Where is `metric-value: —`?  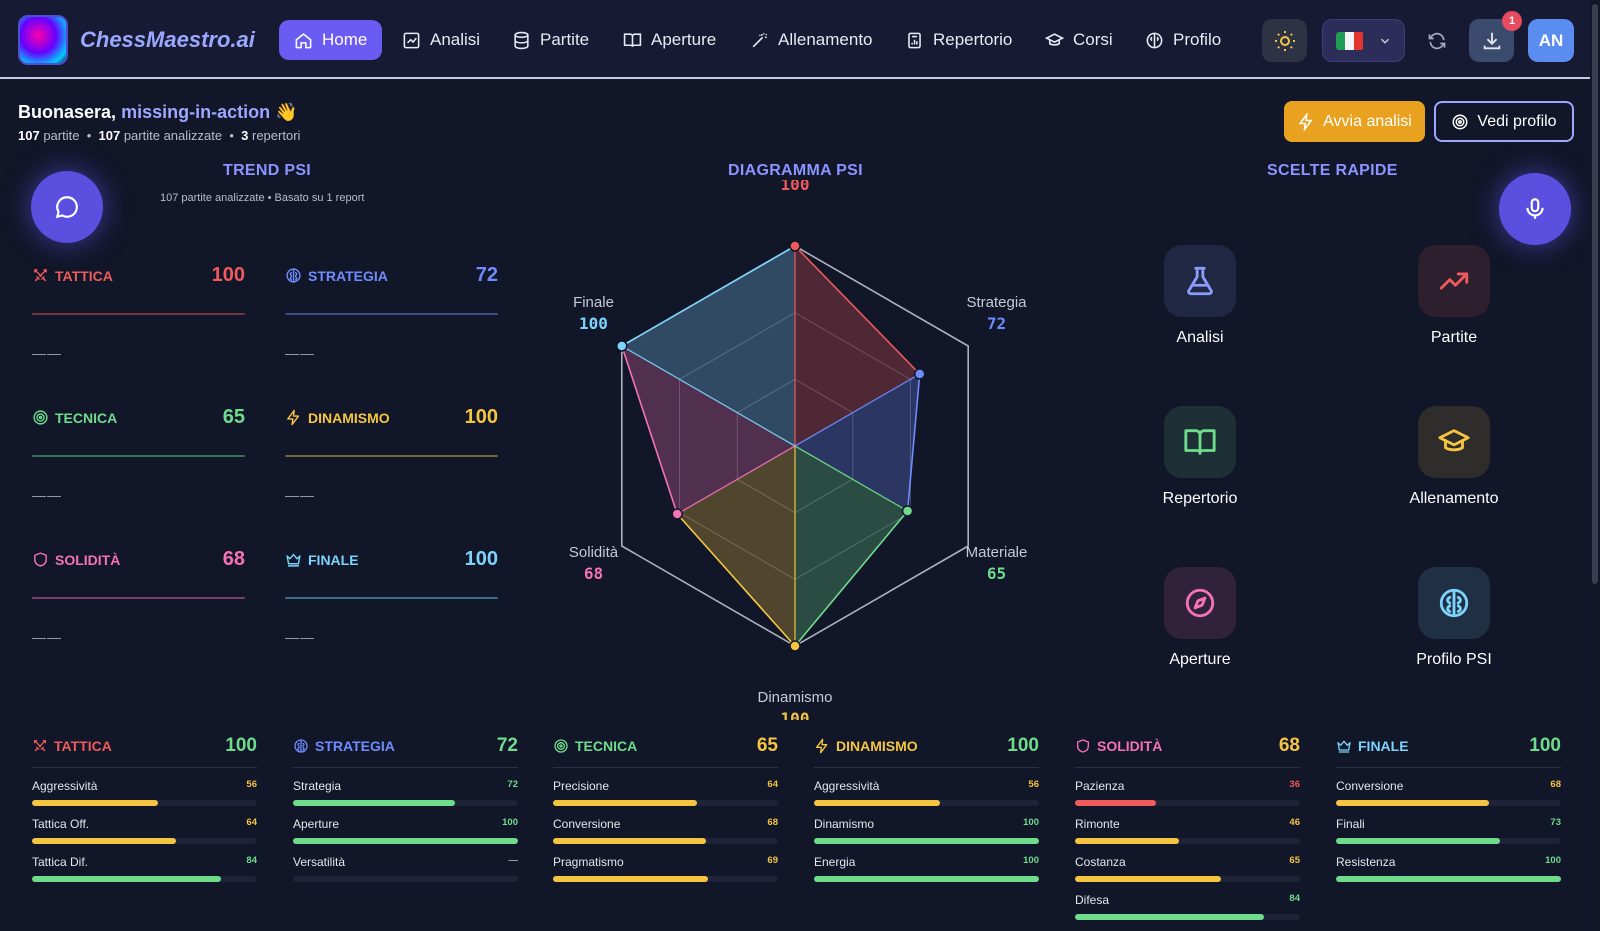
metric-value: — is located at coordinates (513, 860).